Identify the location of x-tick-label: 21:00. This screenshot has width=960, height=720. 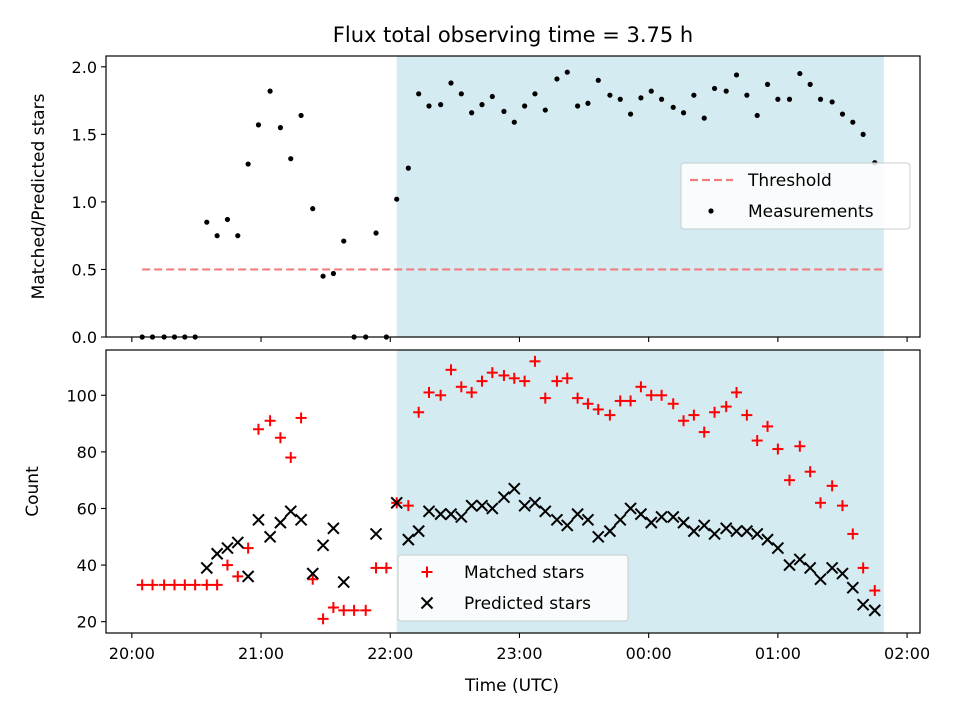
(261, 653).